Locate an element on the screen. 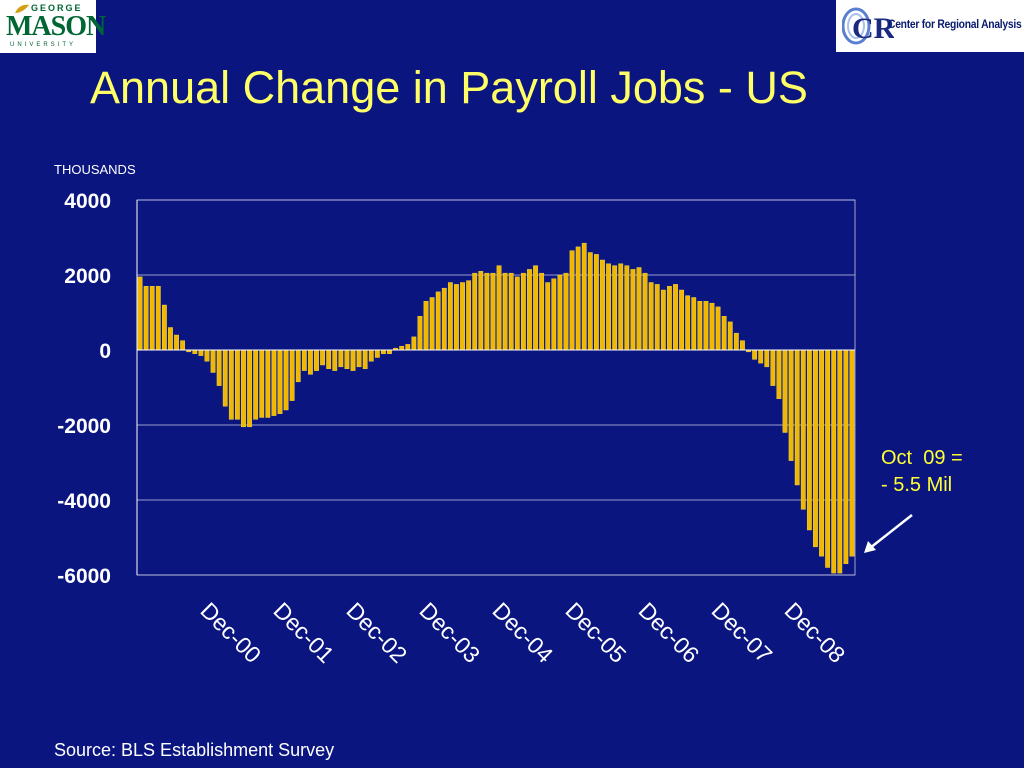  cra-logo: CRA Center for Regional Analysis is located at coordinates (930, 26).